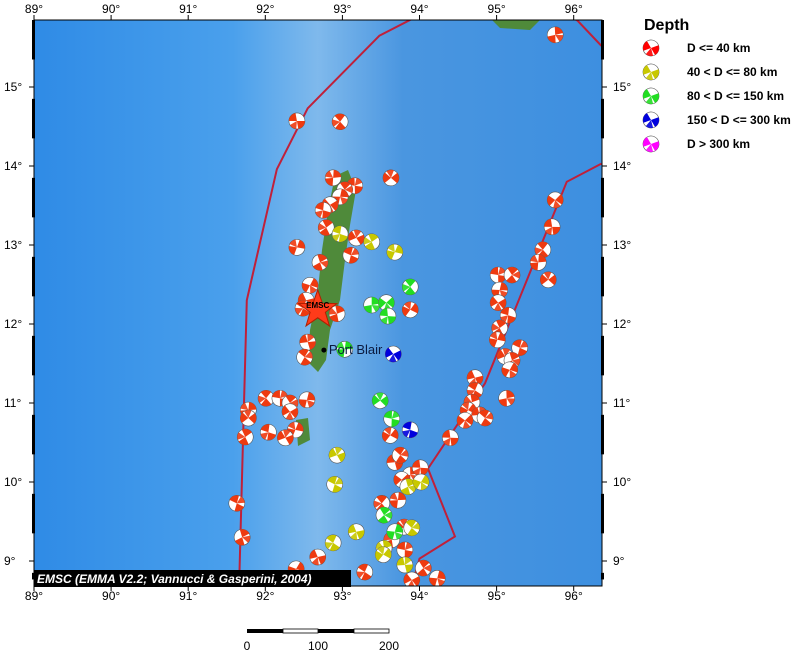  Describe the element at coordinates (732, 72) in the screenshot. I see `legend-item-label: 40 < D <= 80 km` at that location.